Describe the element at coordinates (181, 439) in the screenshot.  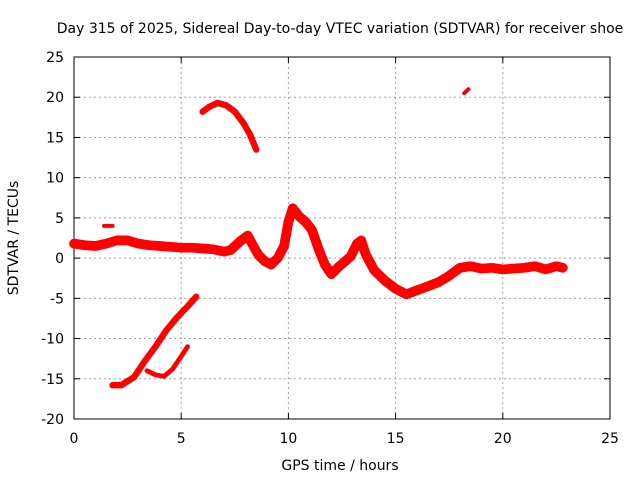
I see `x-tick-label: 5` at that location.